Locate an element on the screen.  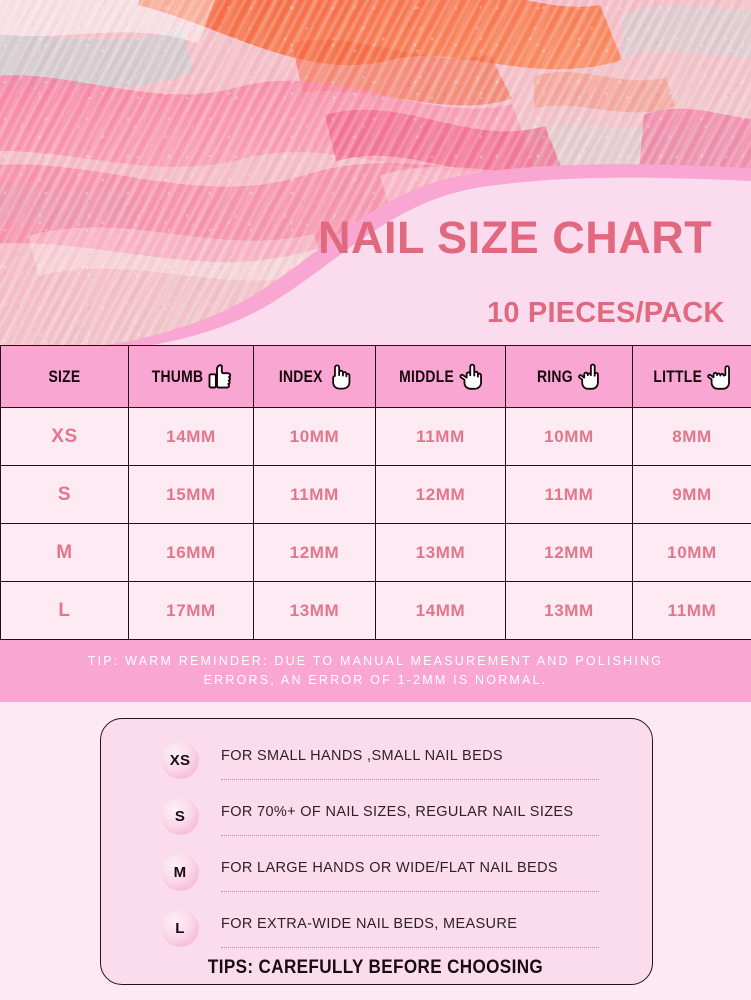
cell-ring: 12MM is located at coordinates (569, 552).